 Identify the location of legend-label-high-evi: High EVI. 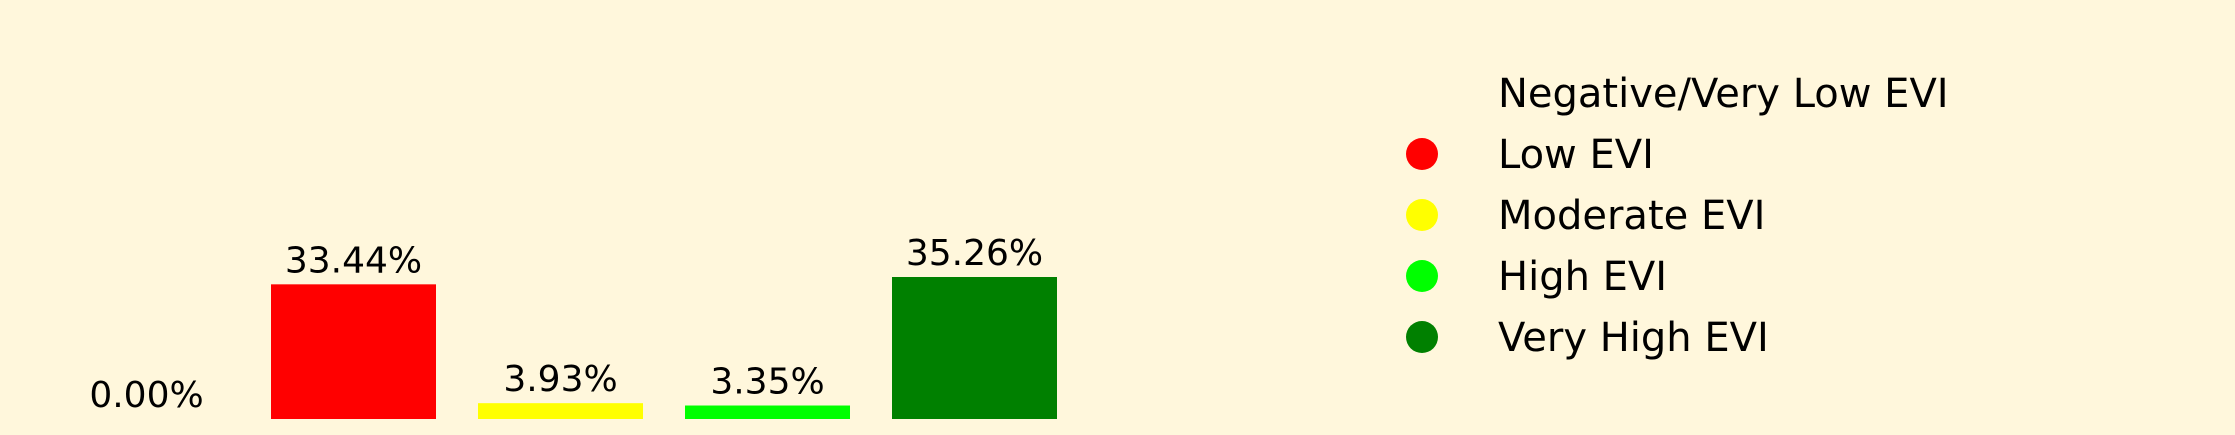
(1582, 277).